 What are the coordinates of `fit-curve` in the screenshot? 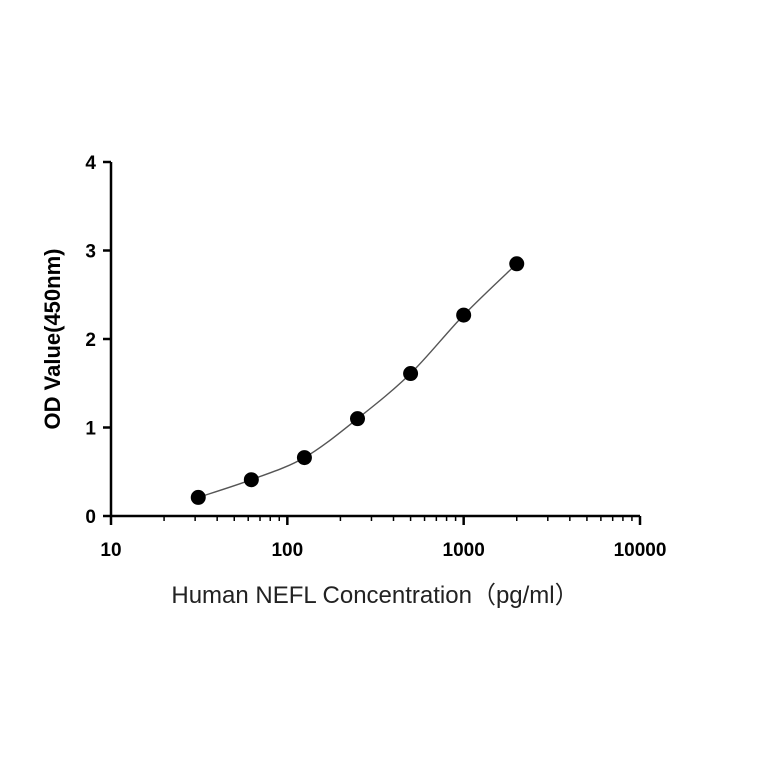 It's located at (358, 381).